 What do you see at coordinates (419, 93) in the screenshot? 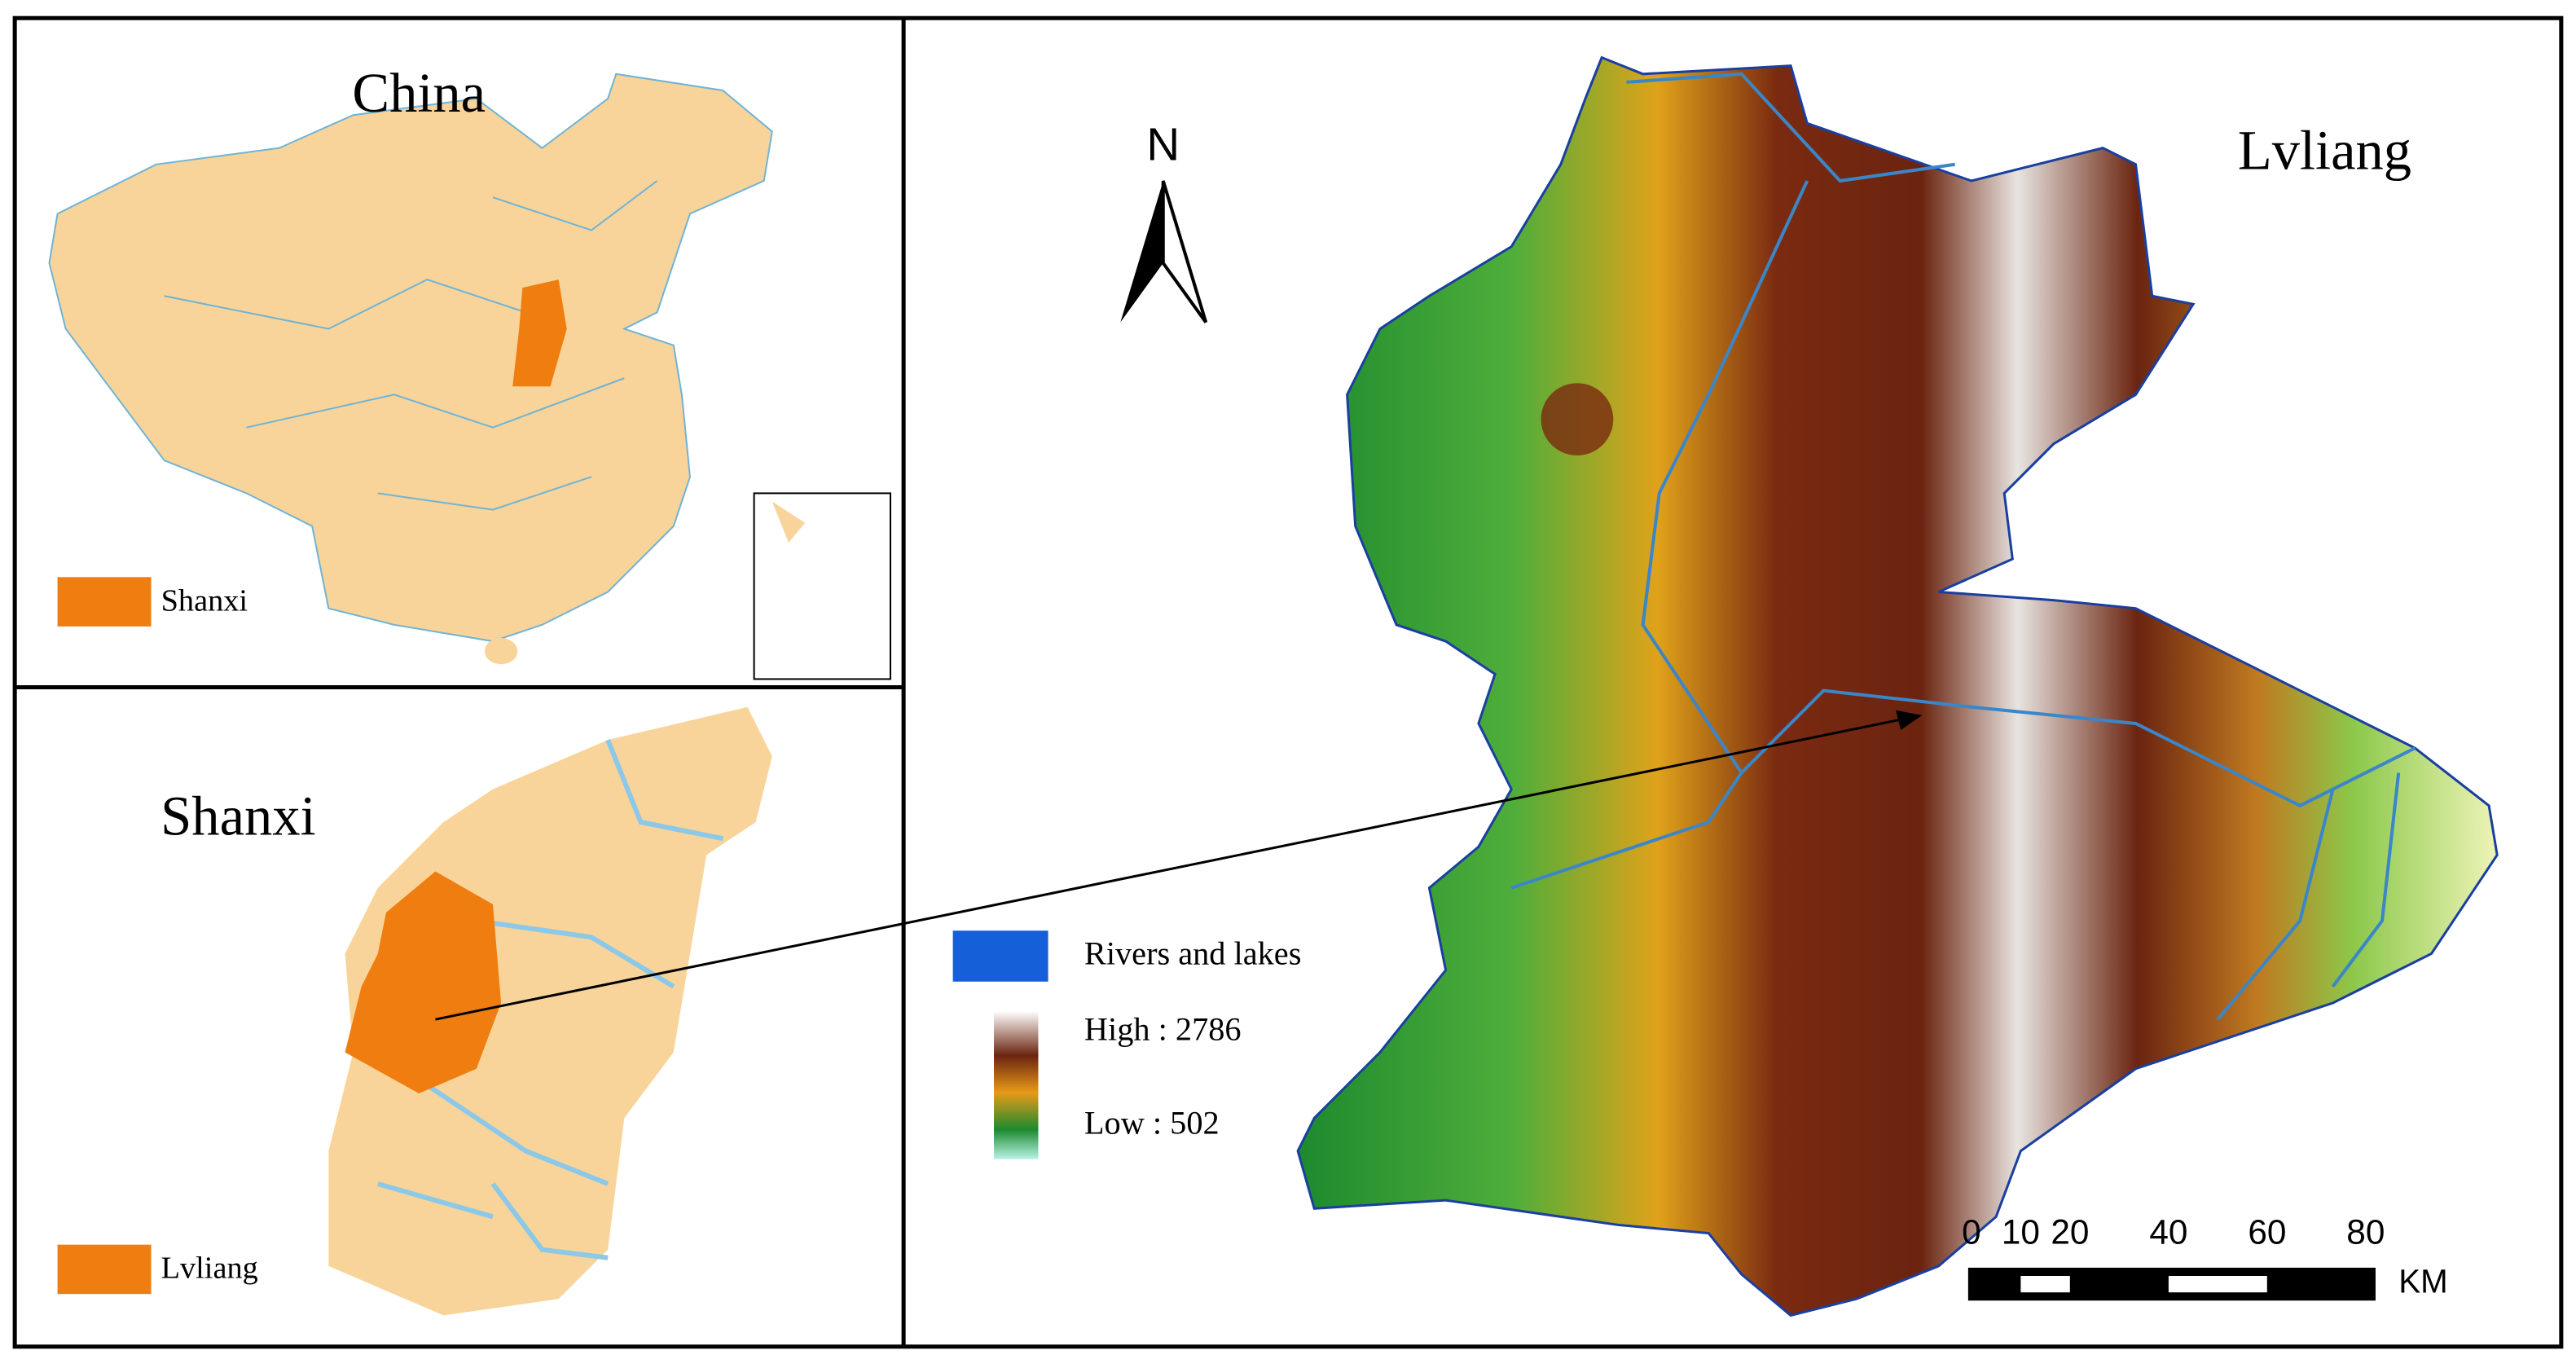
I see `china-title: China` at bounding box center [419, 93].